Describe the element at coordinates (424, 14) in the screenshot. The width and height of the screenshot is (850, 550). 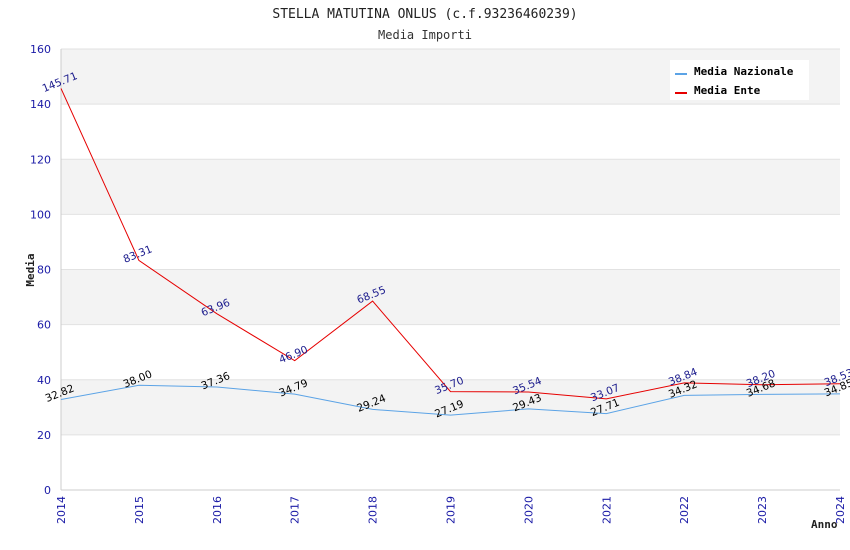
I see `chart-title: STELLA MATUTINA ONLUS (c.f.93236460239)` at that location.